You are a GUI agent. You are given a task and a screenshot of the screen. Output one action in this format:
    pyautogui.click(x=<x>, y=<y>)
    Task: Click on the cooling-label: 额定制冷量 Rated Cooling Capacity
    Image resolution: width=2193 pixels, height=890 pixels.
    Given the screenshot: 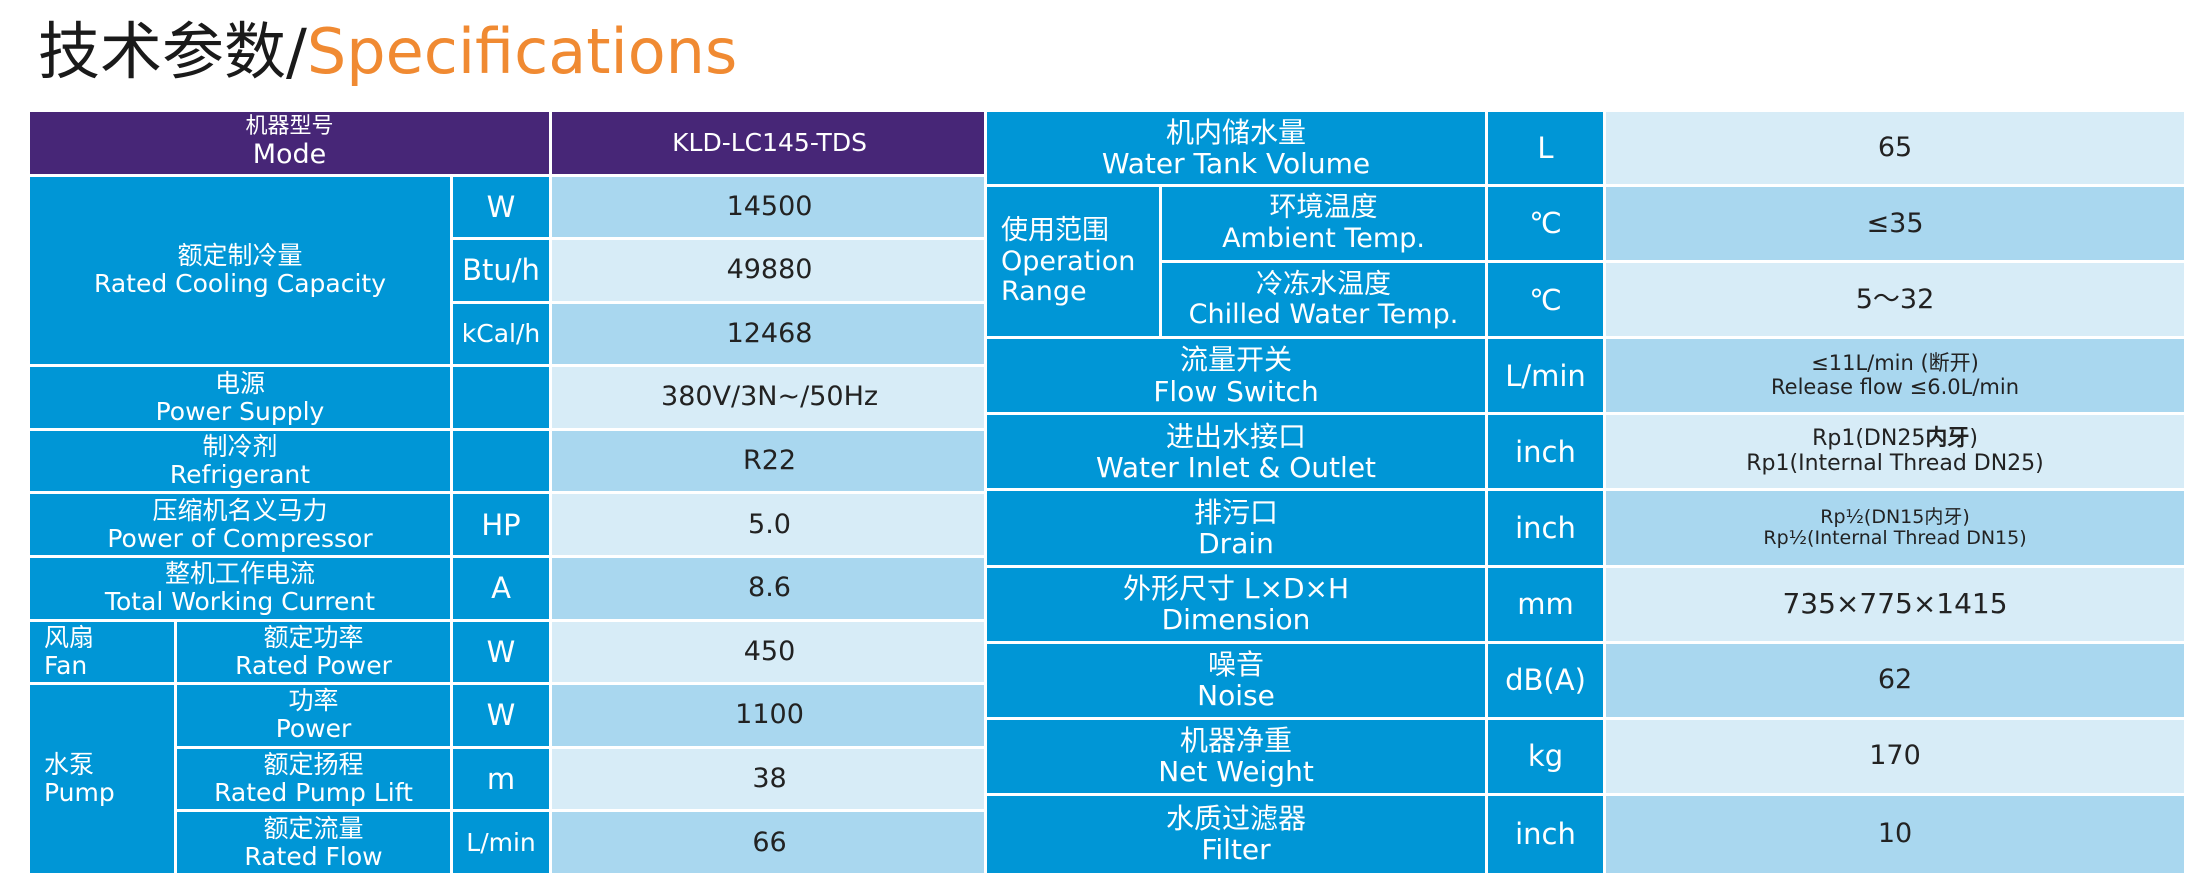 What is the action you would take?
    pyautogui.click(x=240, y=270)
    